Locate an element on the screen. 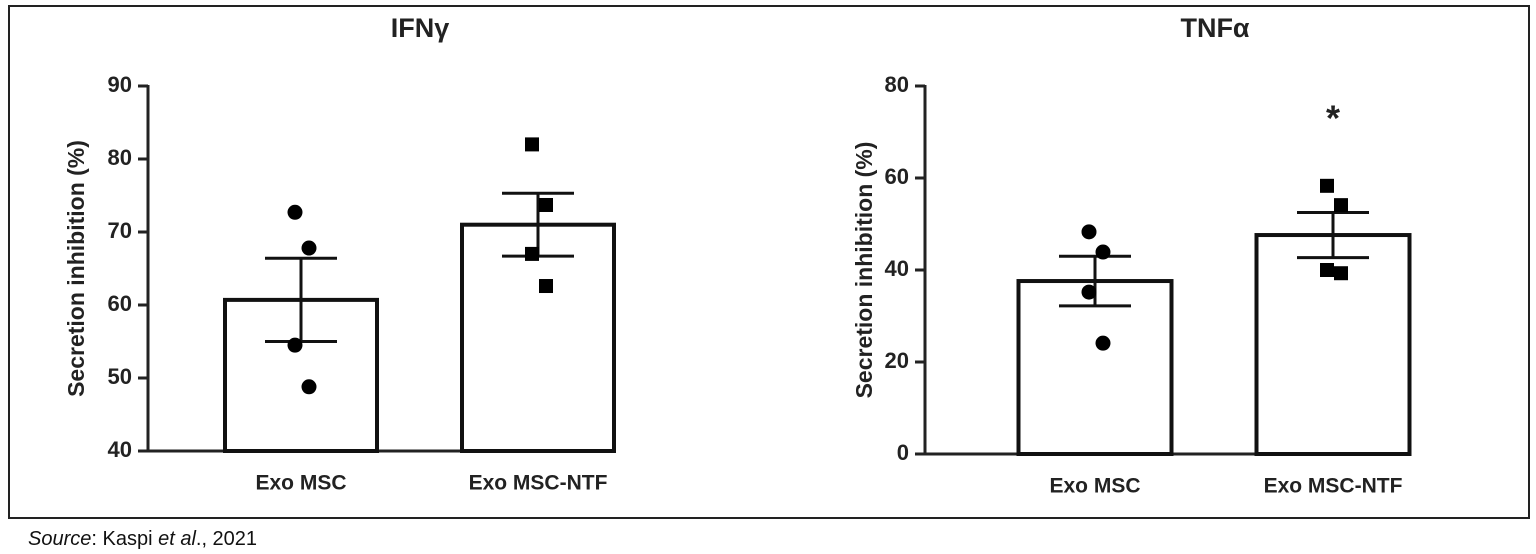  y-tick-label: 70 is located at coordinates (120, 230).